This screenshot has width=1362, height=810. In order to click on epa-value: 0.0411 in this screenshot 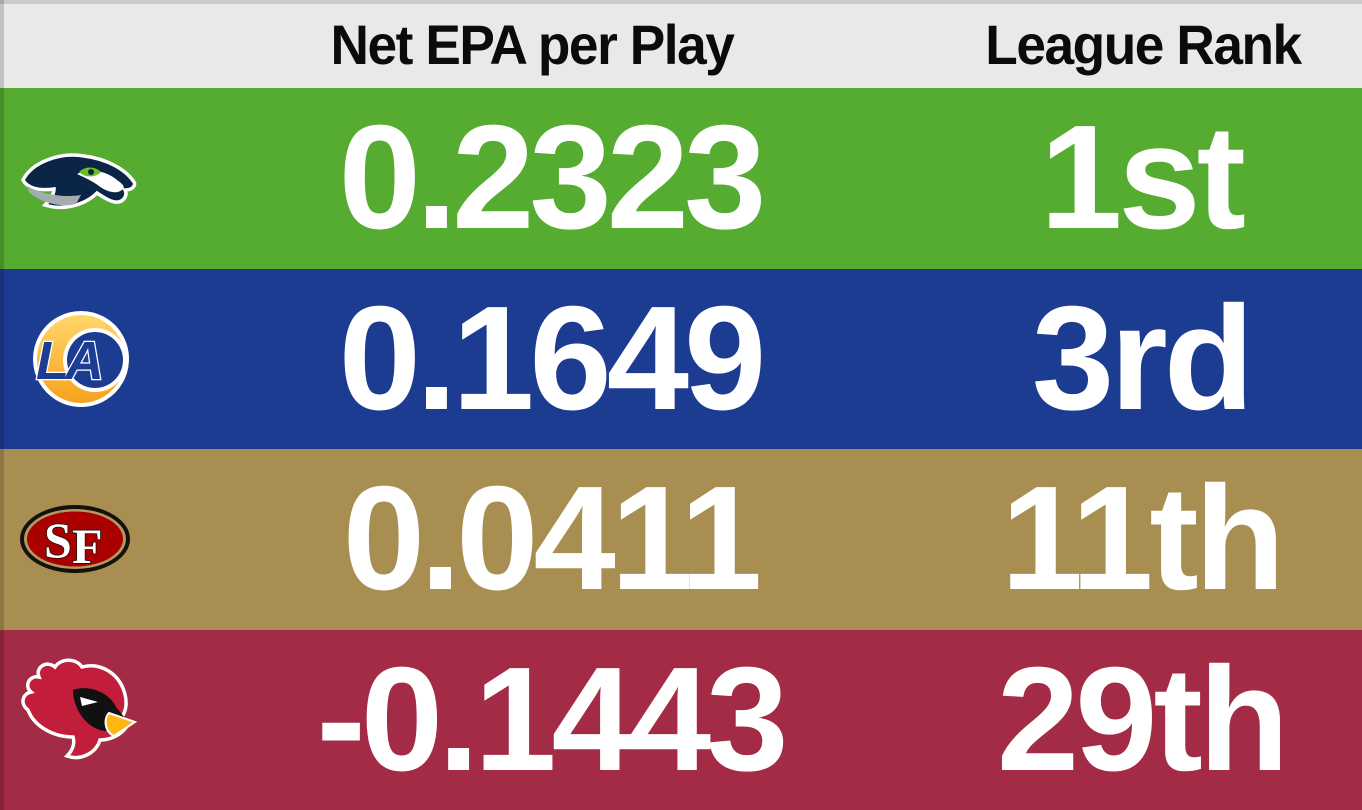, I will do `click(552, 539)`.